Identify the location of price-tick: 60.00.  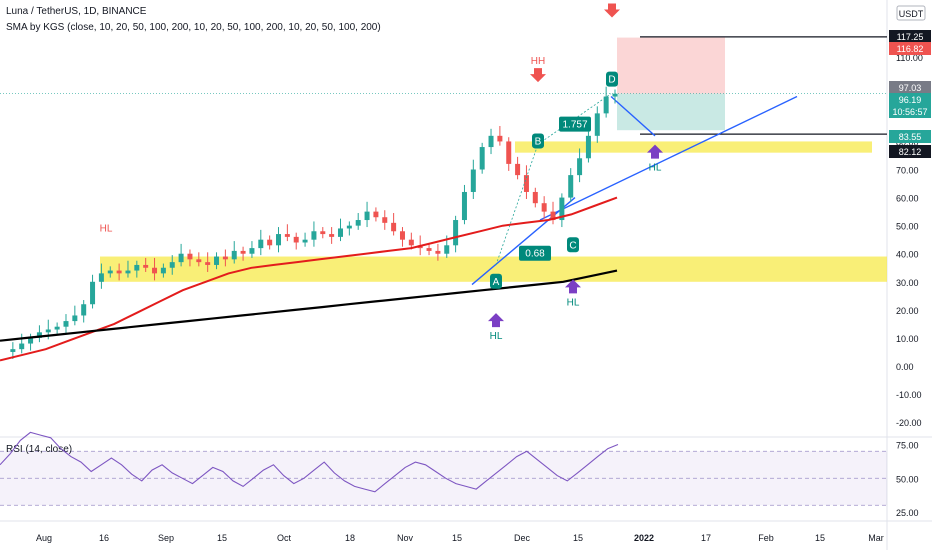
(907, 199).